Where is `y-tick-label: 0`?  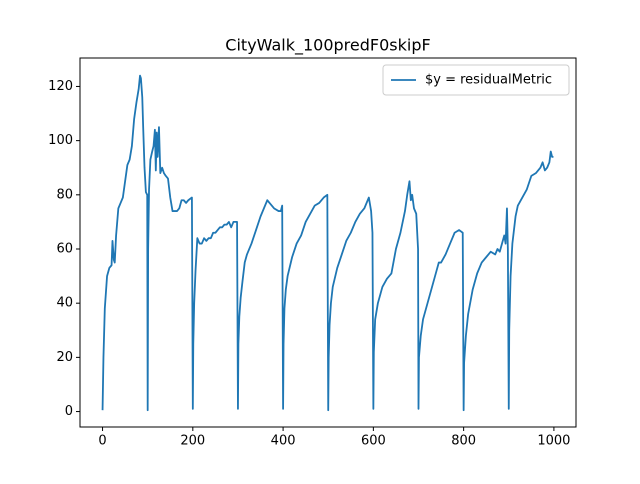
y-tick-label: 0 is located at coordinates (69, 411).